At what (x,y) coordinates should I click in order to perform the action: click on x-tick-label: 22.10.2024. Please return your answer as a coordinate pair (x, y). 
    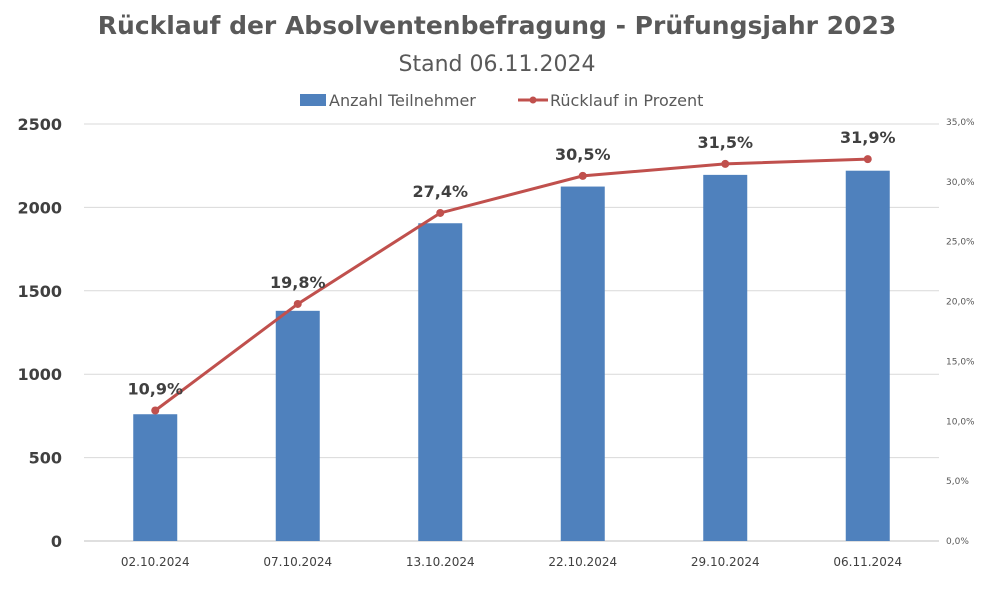
    Looking at the image, I should click on (582, 562).